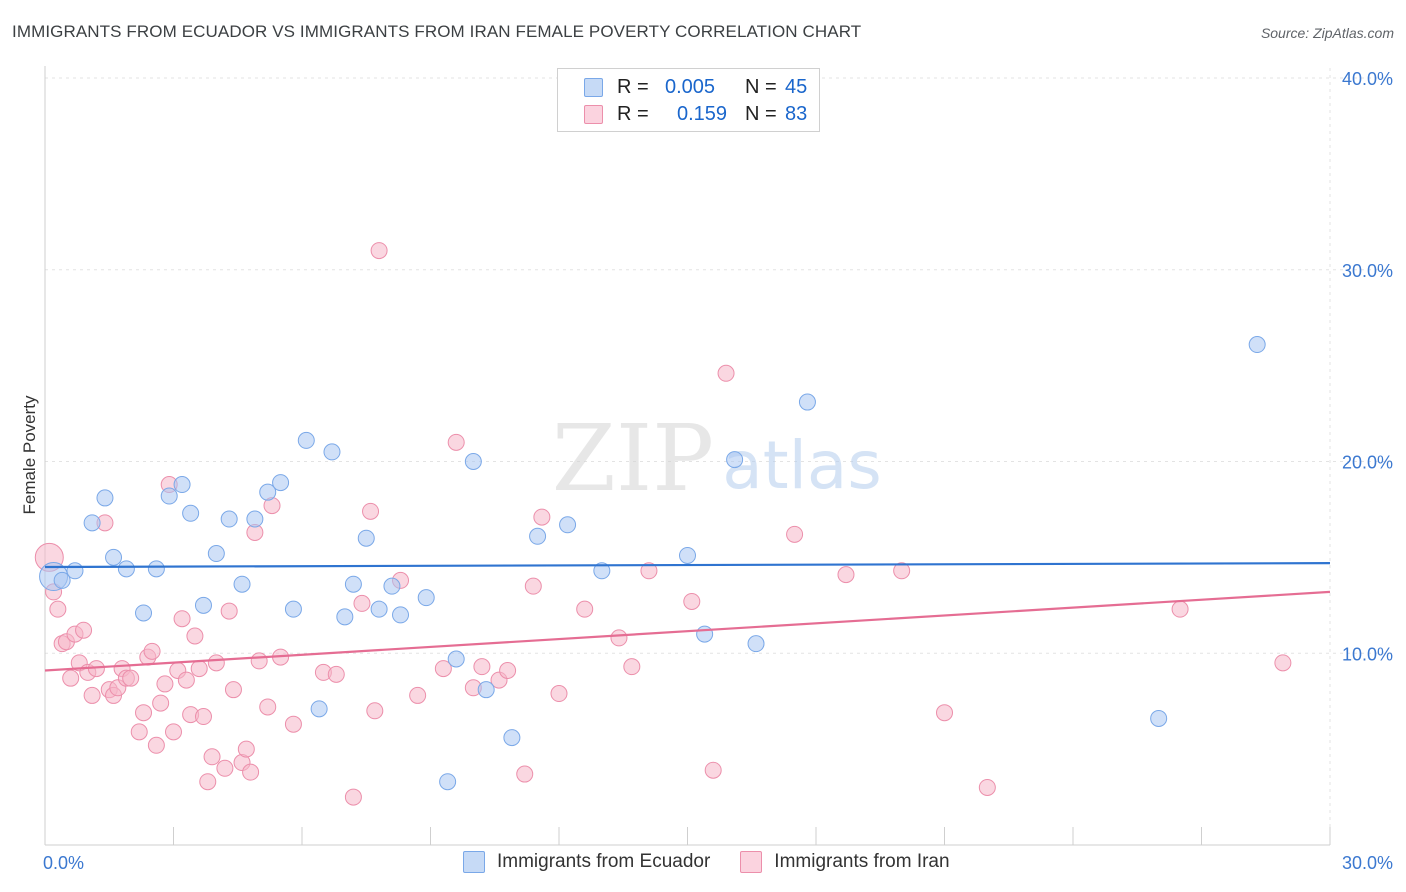 The width and height of the screenshot is (1406, 892). I want to click on legend-item-ecuador: Immigrants from Ecuador, so click(586, 862).